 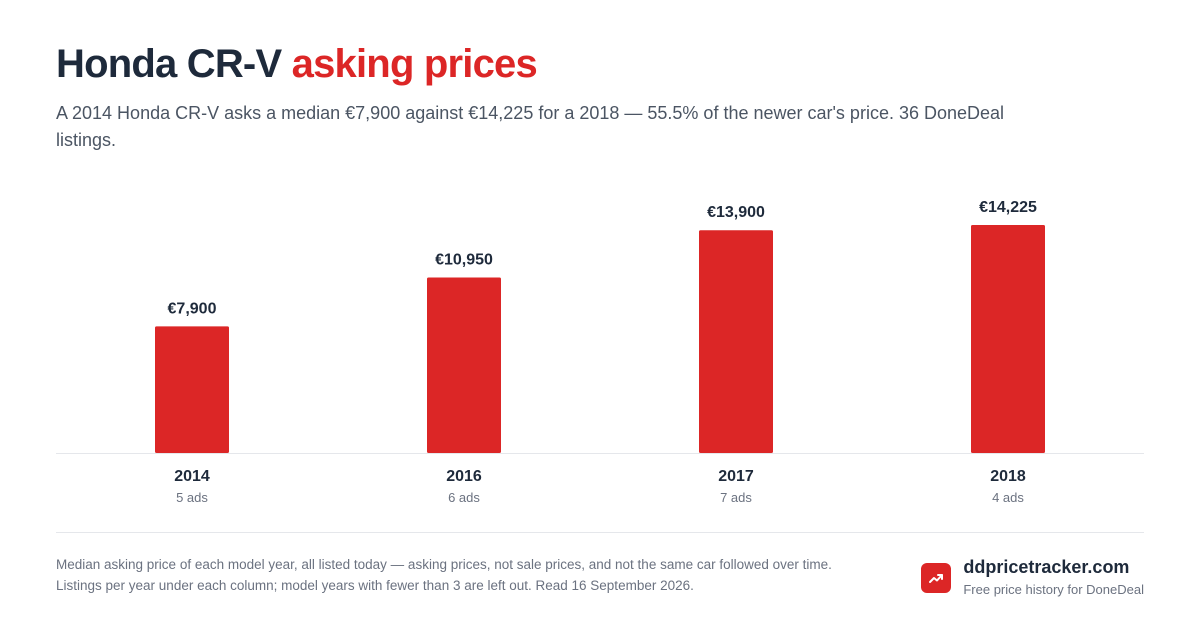 What do you see at coordinates (736, 212) in the screenshot?
I see `bar-value-label: €13,900` at bounding box center [736, 212].